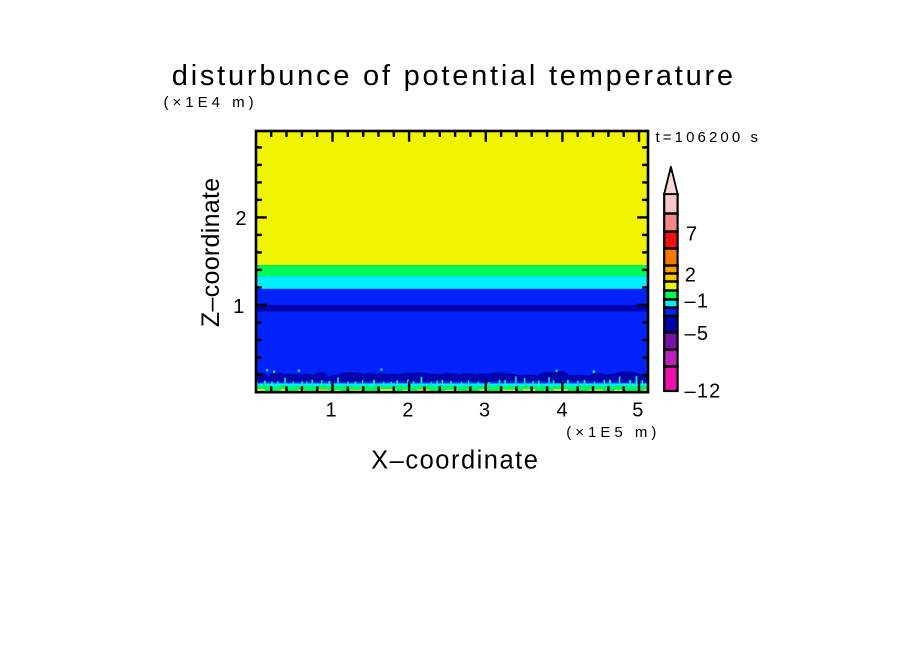 The height and width of the screenshot is (654, 904). What do you see at coordinates (692, 235) in the screenshot?
I see `svg-text: 7` at bounding box center [692, 235].